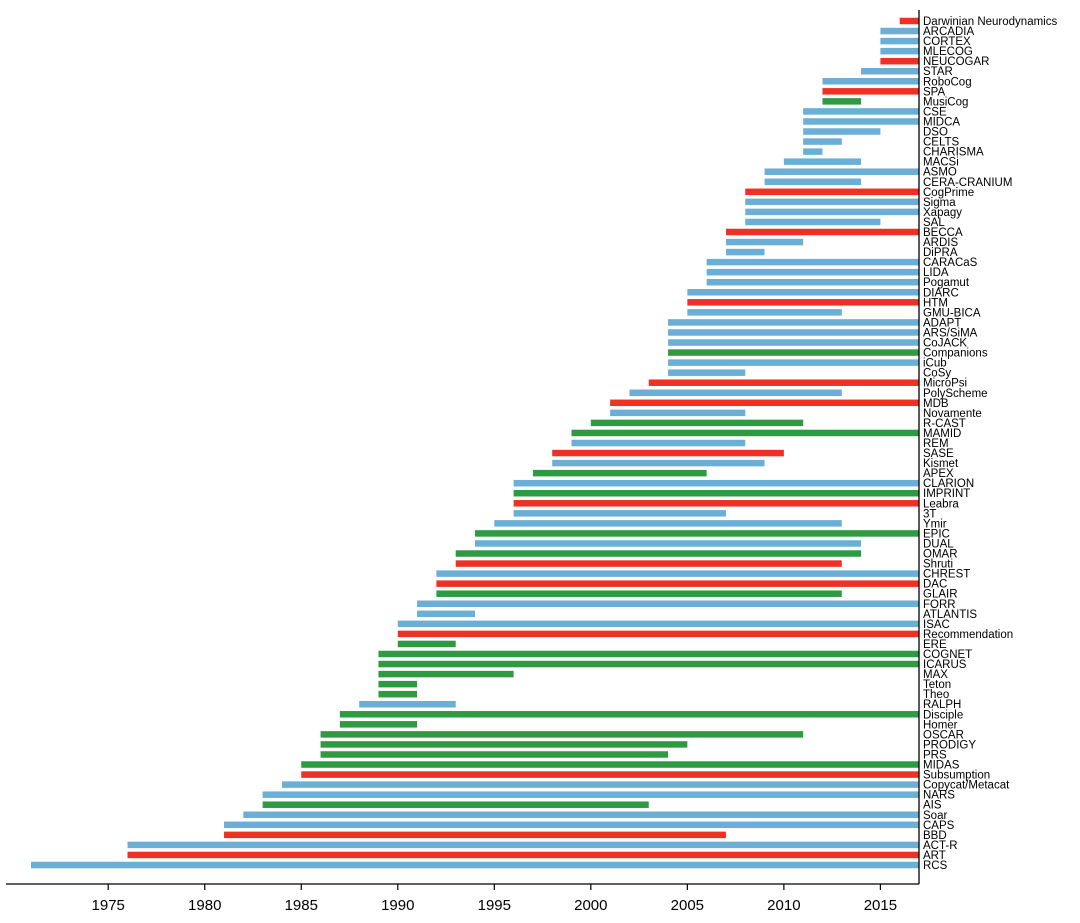 This screenshot has width=1080, height=923. Describe the element at coordinates (947, 655) in the screenshot. I see `bar-label-cognet: COGNET` at that location.